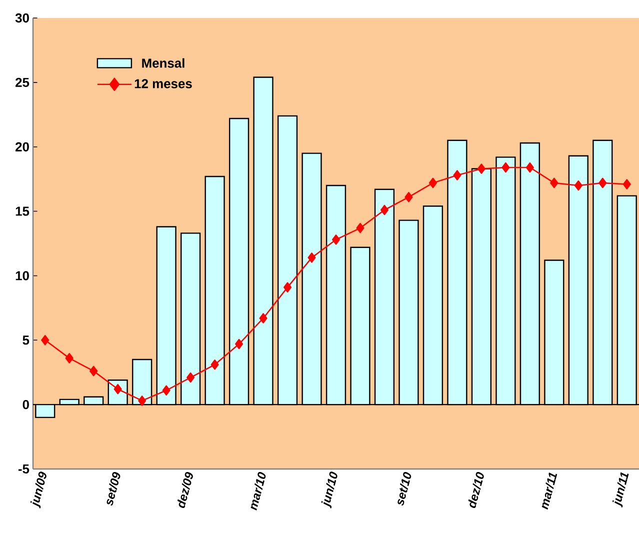  I want to click on y-tick-label: 5, so click(26, 340).